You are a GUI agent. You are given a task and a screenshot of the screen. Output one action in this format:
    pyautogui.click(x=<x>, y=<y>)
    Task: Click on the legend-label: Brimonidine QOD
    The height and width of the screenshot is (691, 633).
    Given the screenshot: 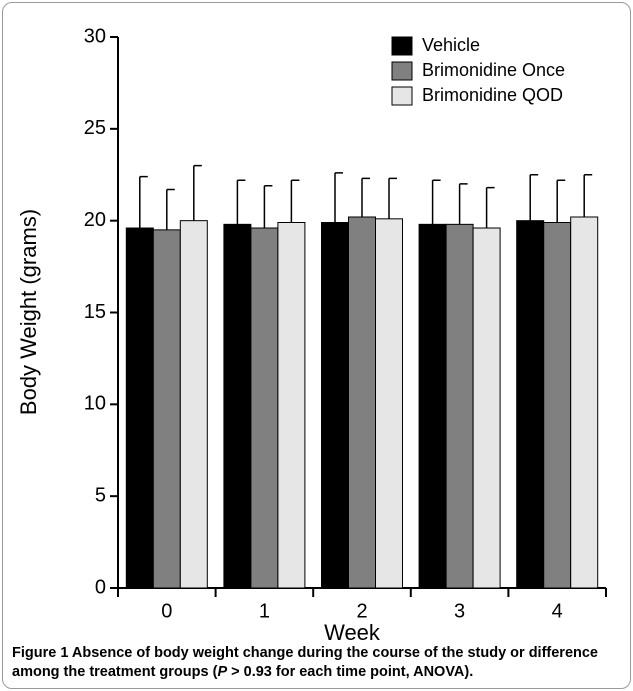 What is the action you would take?
    pyautogui.click(x=492, y=95)
    